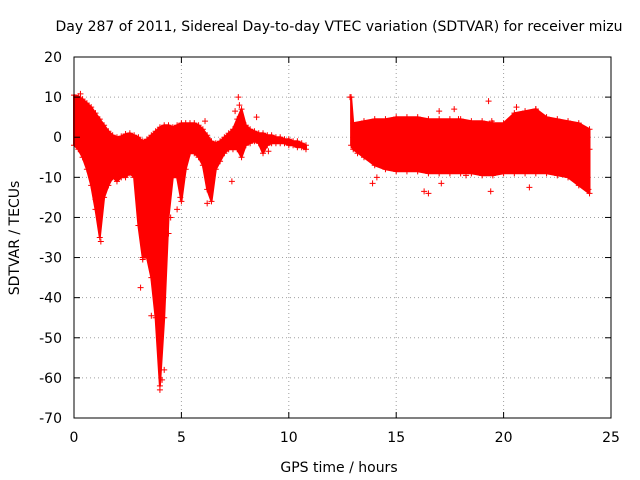  I want to click on y-tick-label: -20, so click(50, 218).